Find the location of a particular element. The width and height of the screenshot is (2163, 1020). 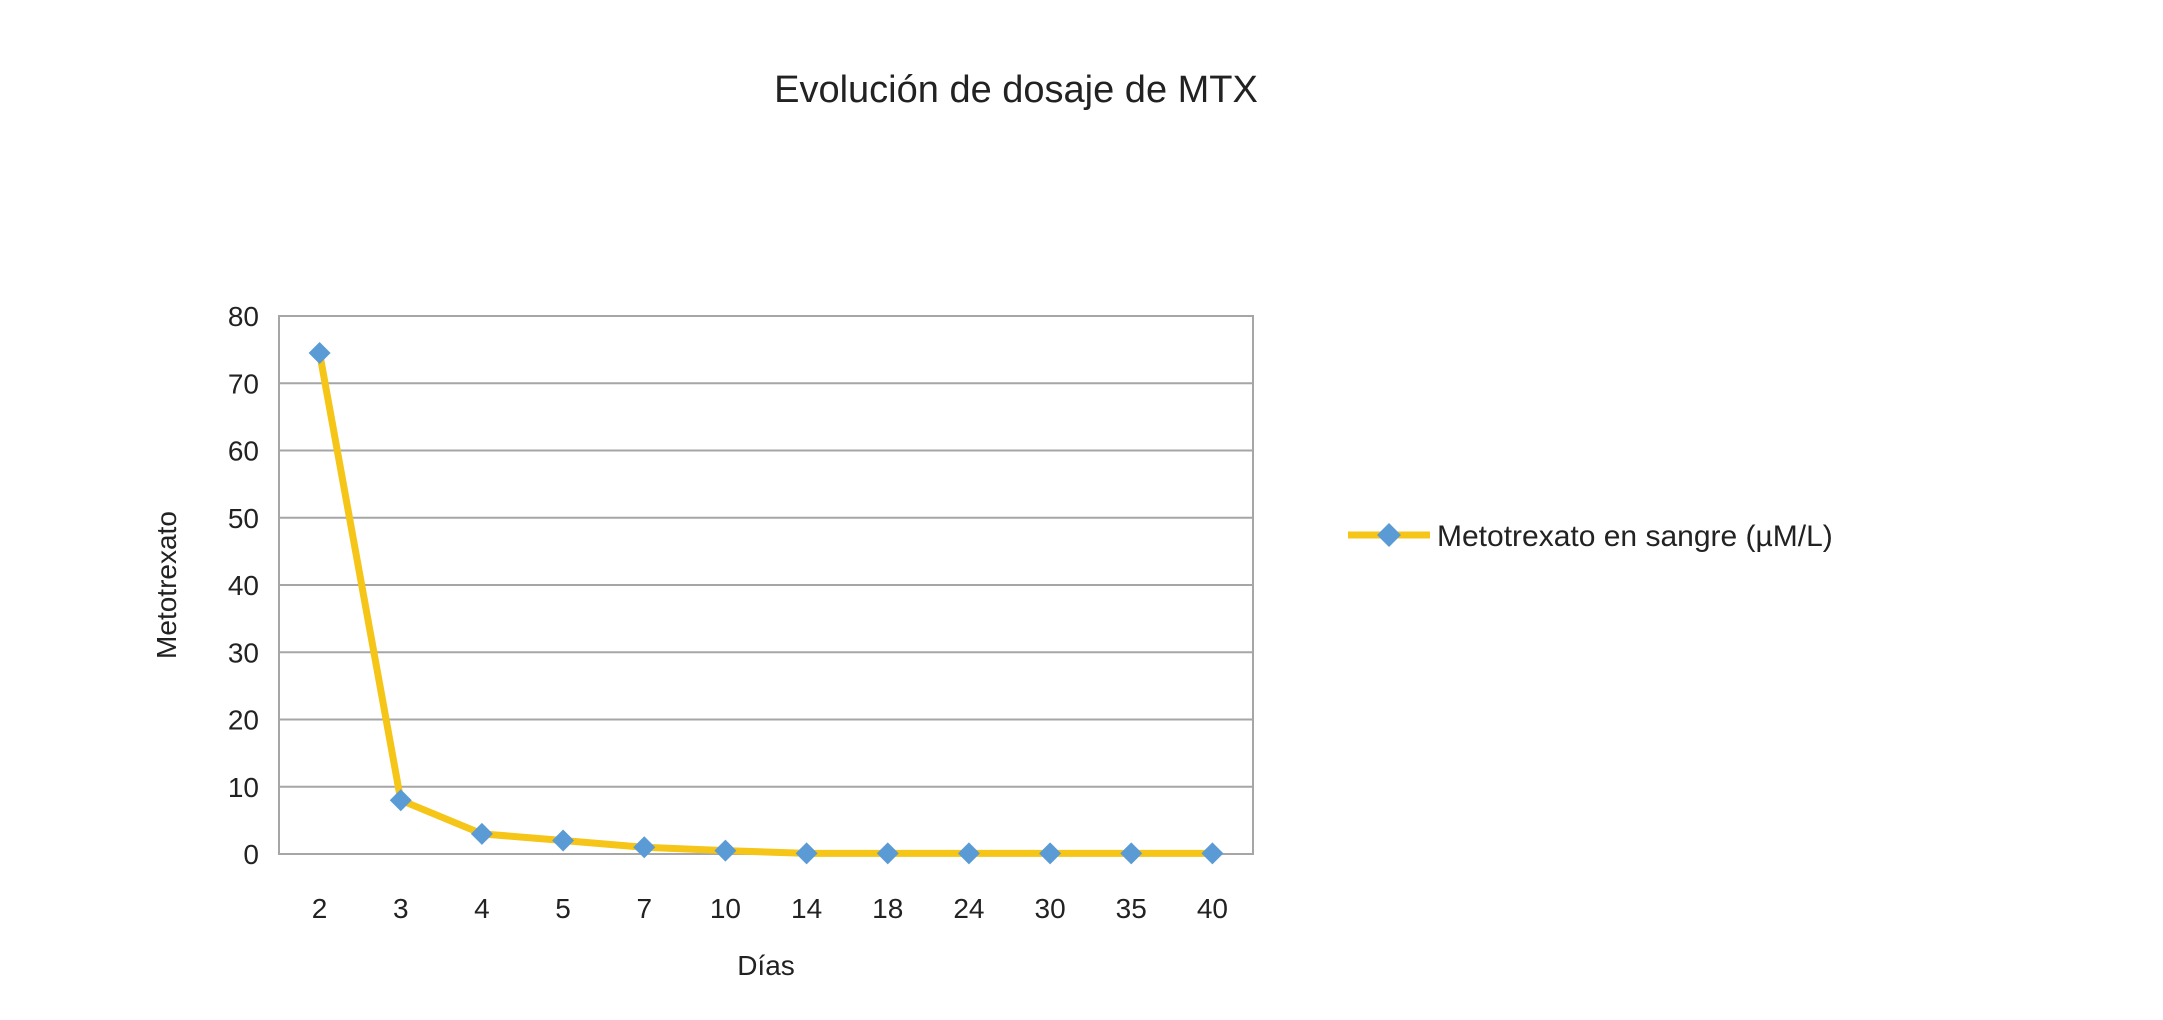

y-tick-label: 40 is located at coordinates (243, 585).